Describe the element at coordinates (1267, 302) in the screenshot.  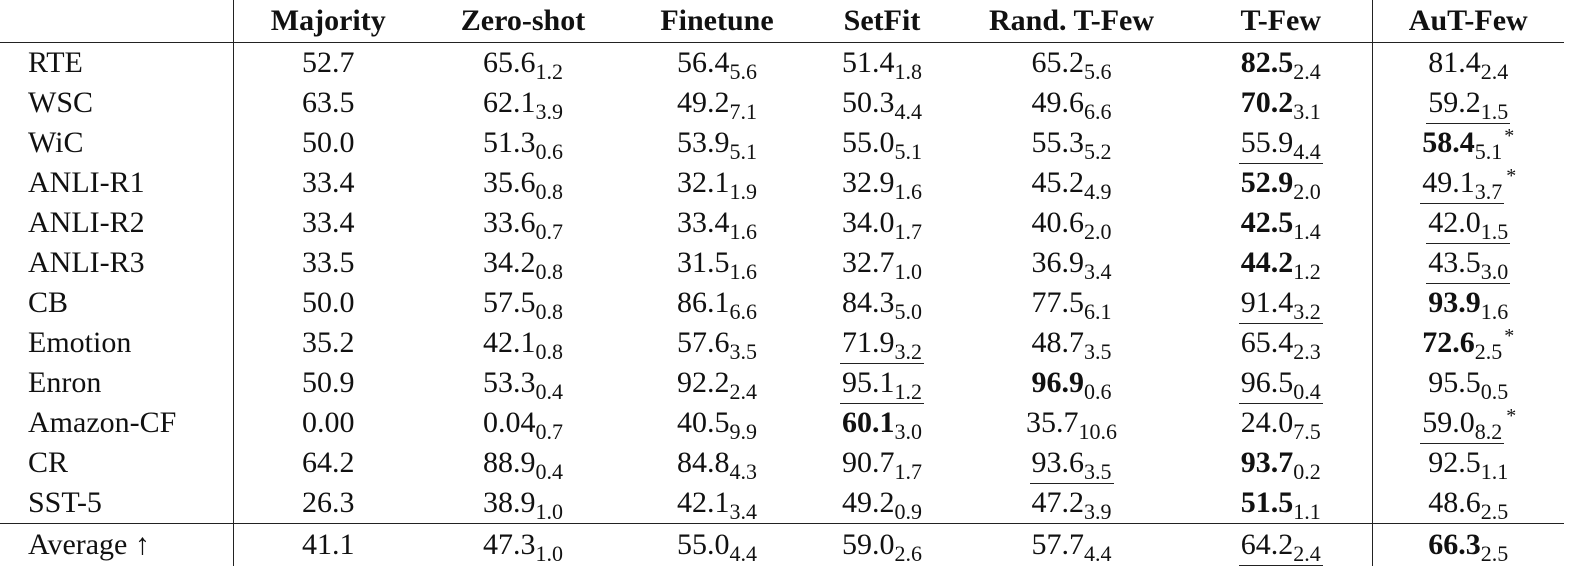
I see `mean: 91.4` at that location.